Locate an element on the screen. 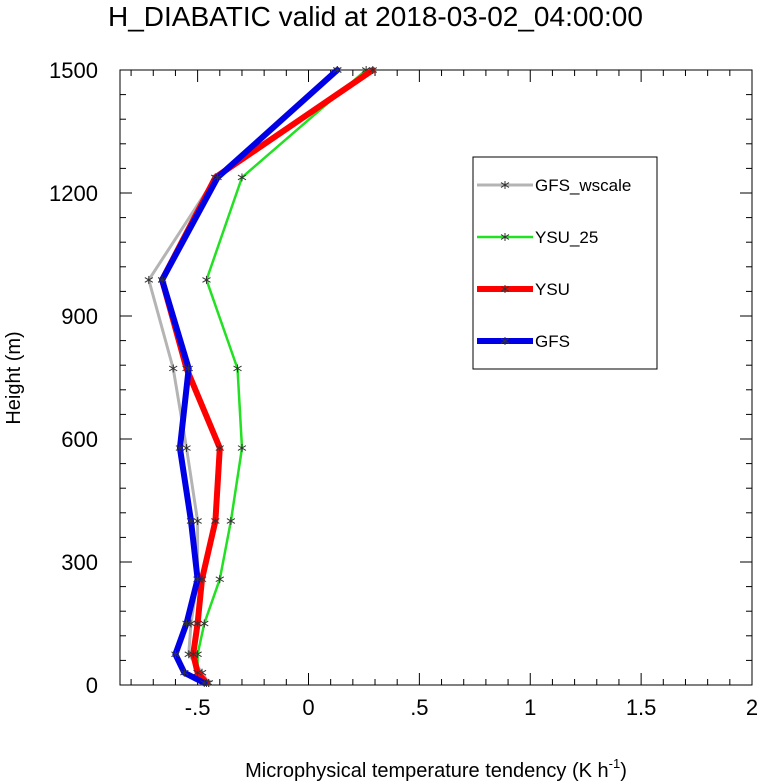  x-tick-label: 1 is located at coordinates (530, 707).